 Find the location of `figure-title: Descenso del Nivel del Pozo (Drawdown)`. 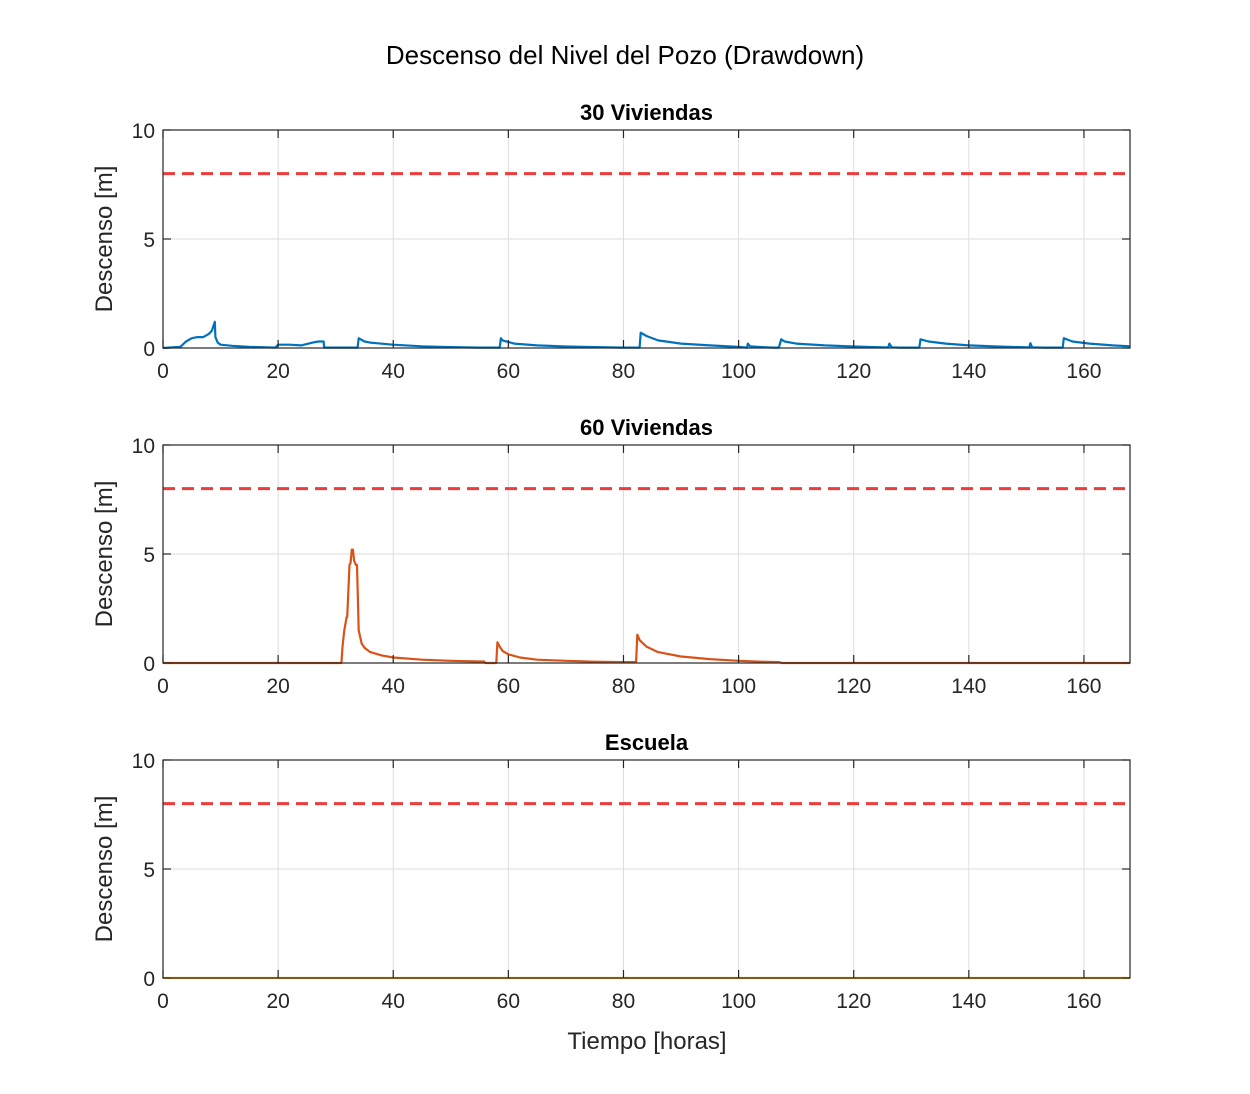

figure-title: Descenso del Nivel del Pozo (Drawdown) is located at coordinates (625, 55).